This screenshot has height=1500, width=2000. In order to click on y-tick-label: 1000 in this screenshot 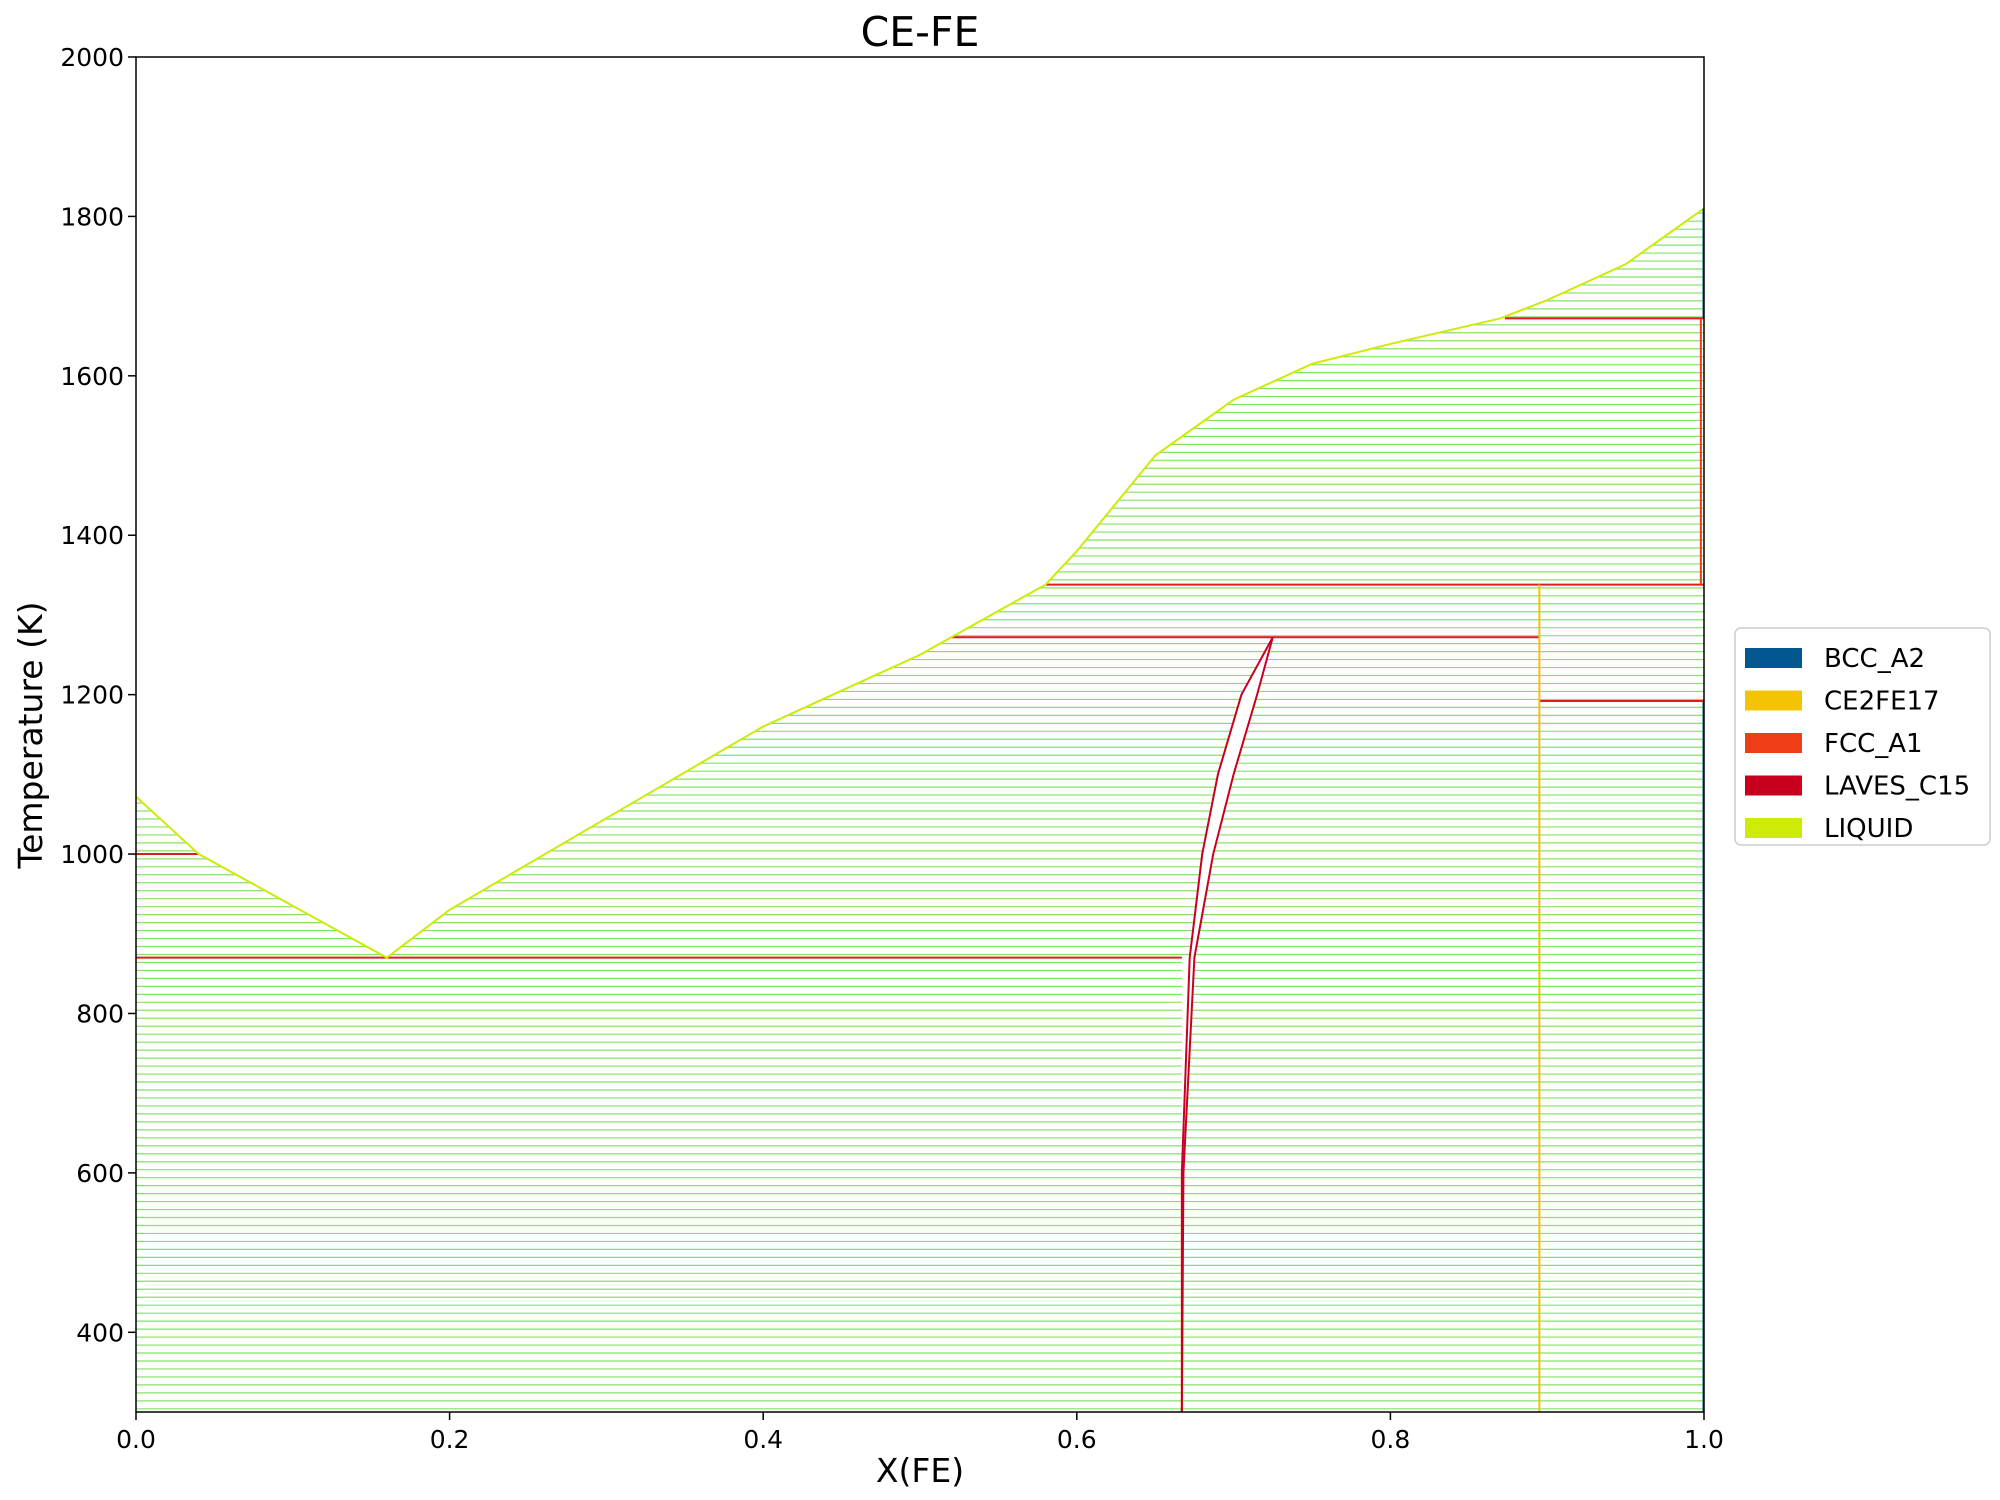, I will do `click(92, 854)`.